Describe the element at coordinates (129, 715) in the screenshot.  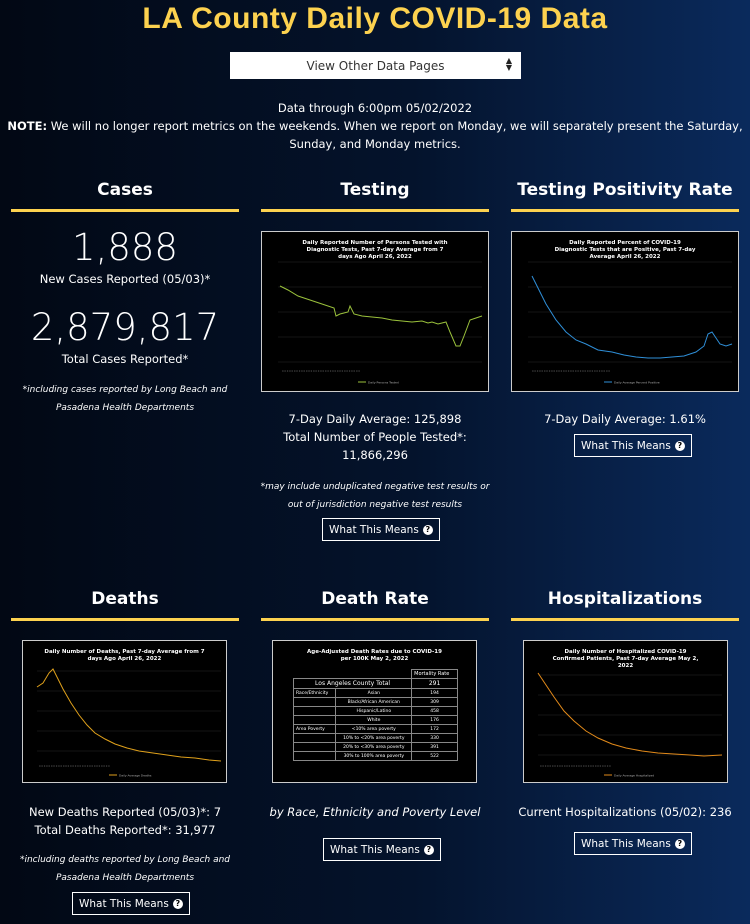
I see `deaths-series-line` at that location.